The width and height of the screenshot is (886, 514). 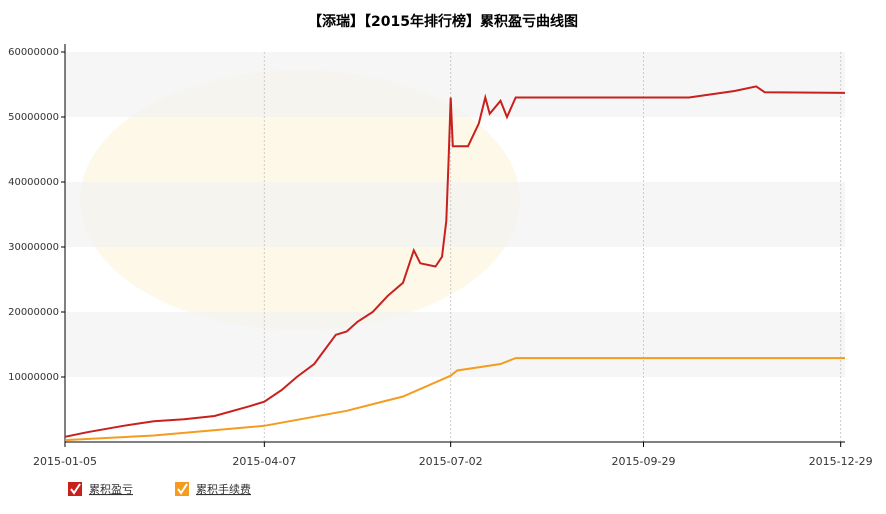 What do you see at coordinates (264, 461) in the screenshot?
I see `x-tick-label: 2015-04-07` at bounding box center [264, 461].